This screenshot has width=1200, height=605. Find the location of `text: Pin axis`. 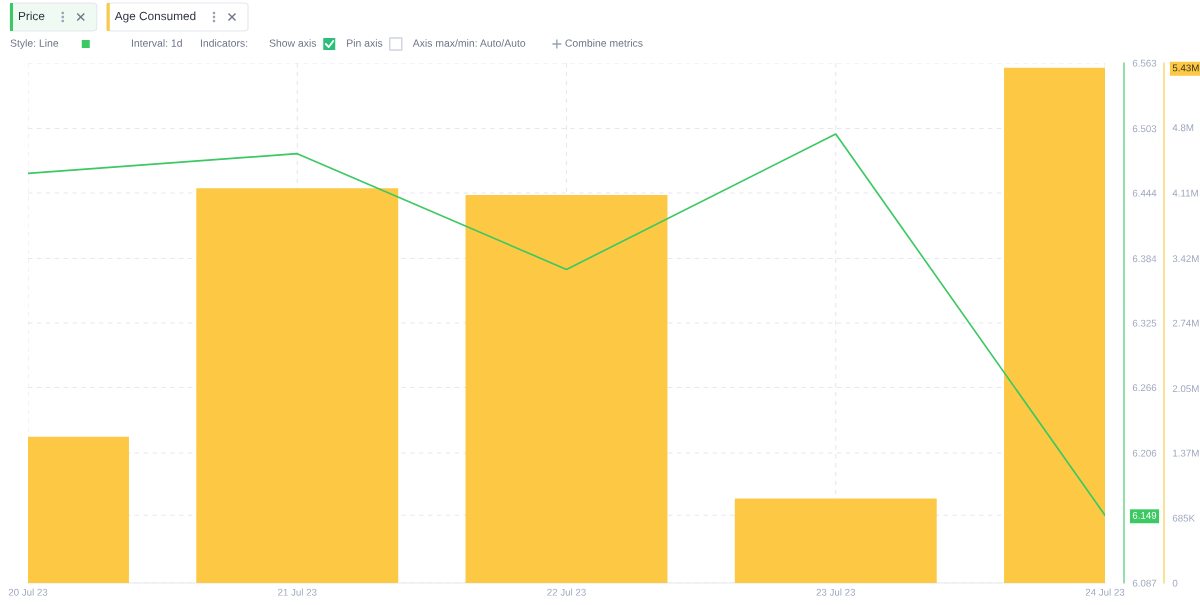

text: Pin axis is located at coordinates (365, 43).